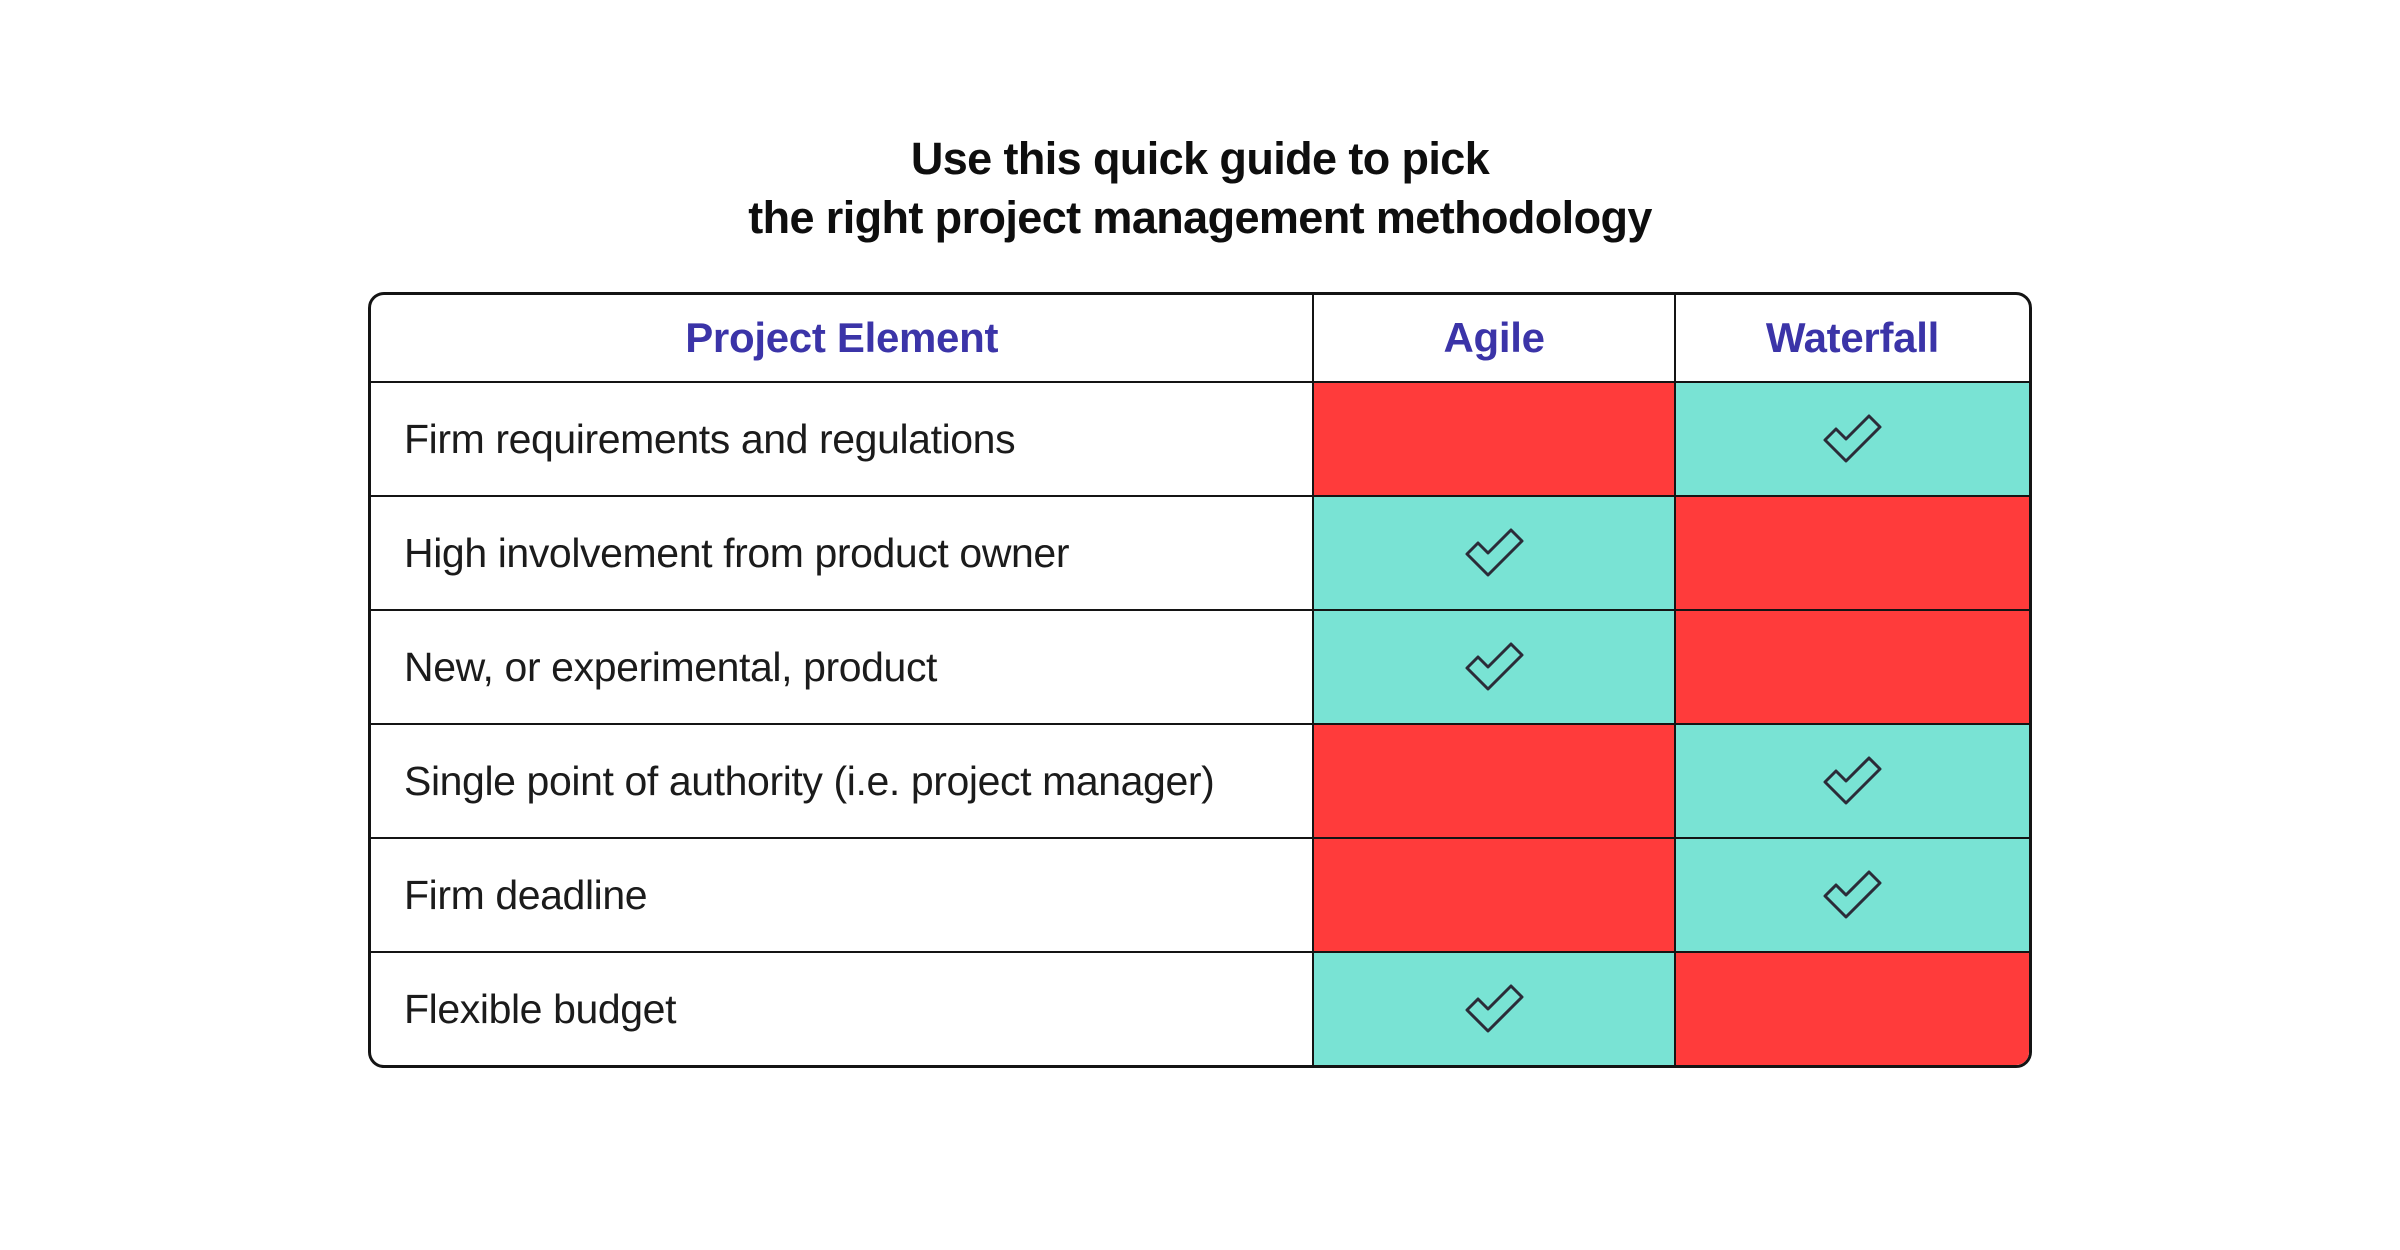  I want to click on table-row-1: Firm requirements and regulations, so click(1200, 438).